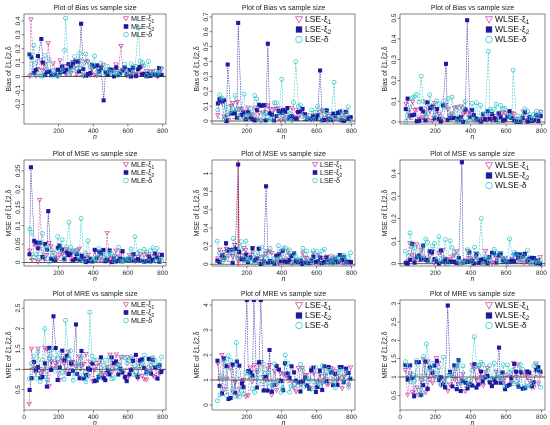 Image resolution: width=550 pixels, height=425 pixels. Describe the element at coordinates (126, 19) in the screenshot. I see `legend-marker-xi1` at that location.